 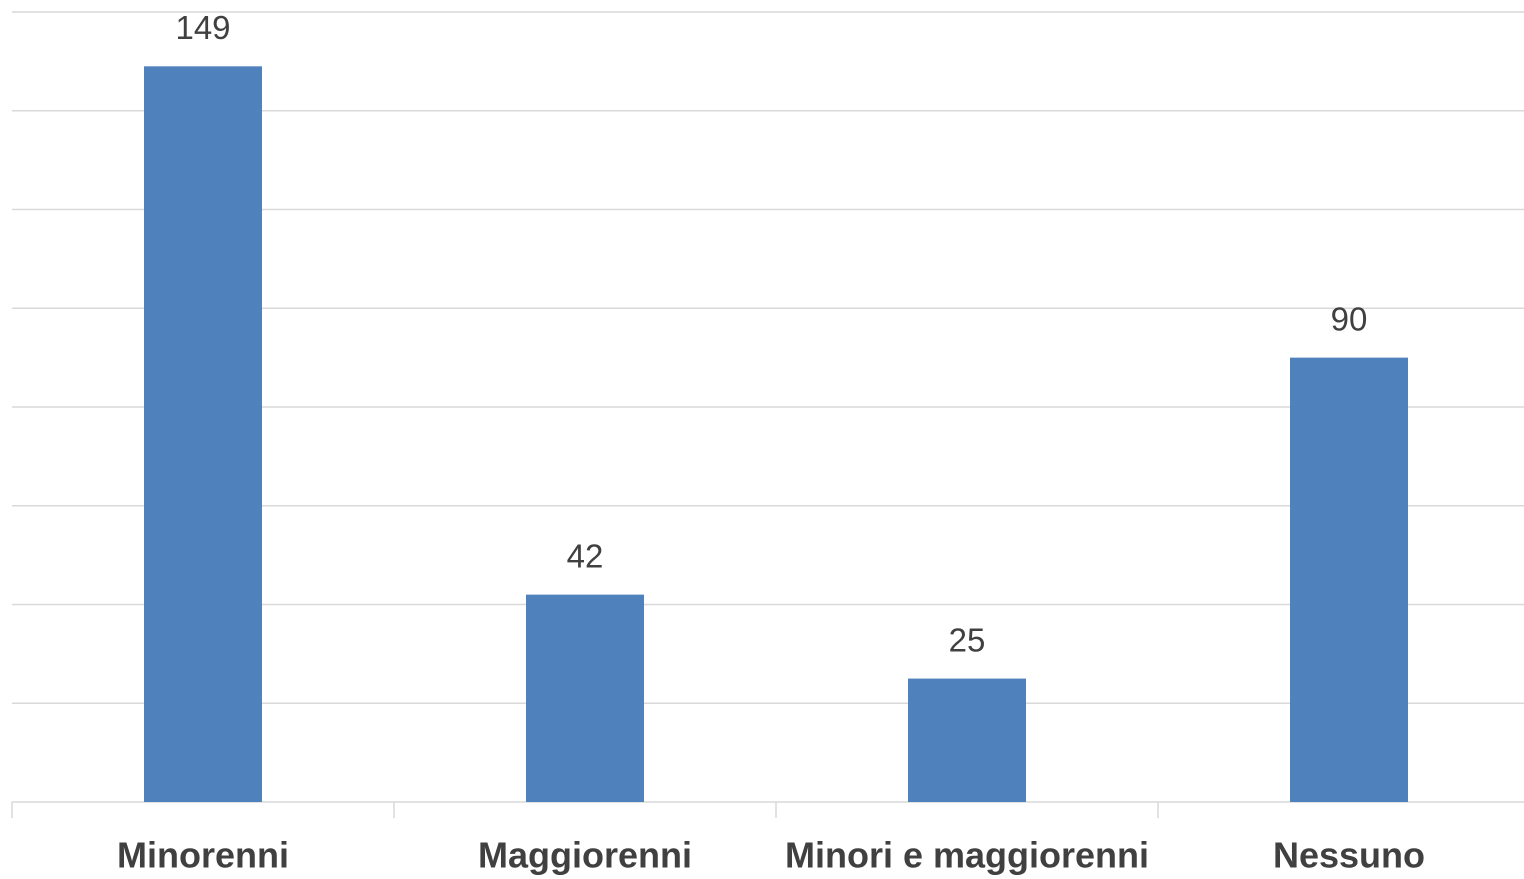 I want to click on x-tick-label: Minori e maggiorenni, so click(x=967, y=855).